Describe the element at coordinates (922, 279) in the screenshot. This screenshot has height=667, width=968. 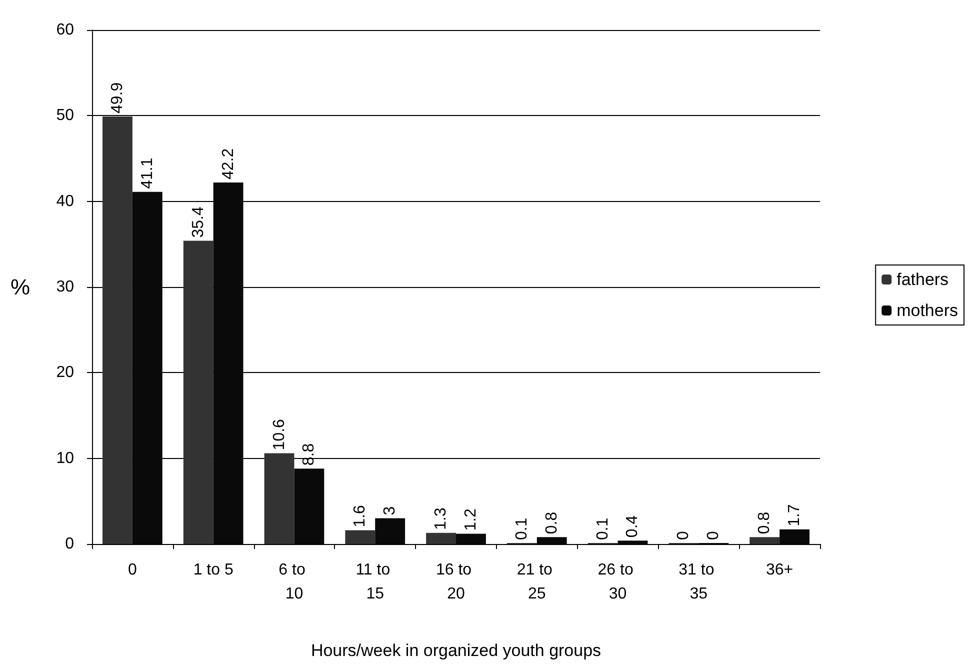
I see `legend-label: fathers` at that location.